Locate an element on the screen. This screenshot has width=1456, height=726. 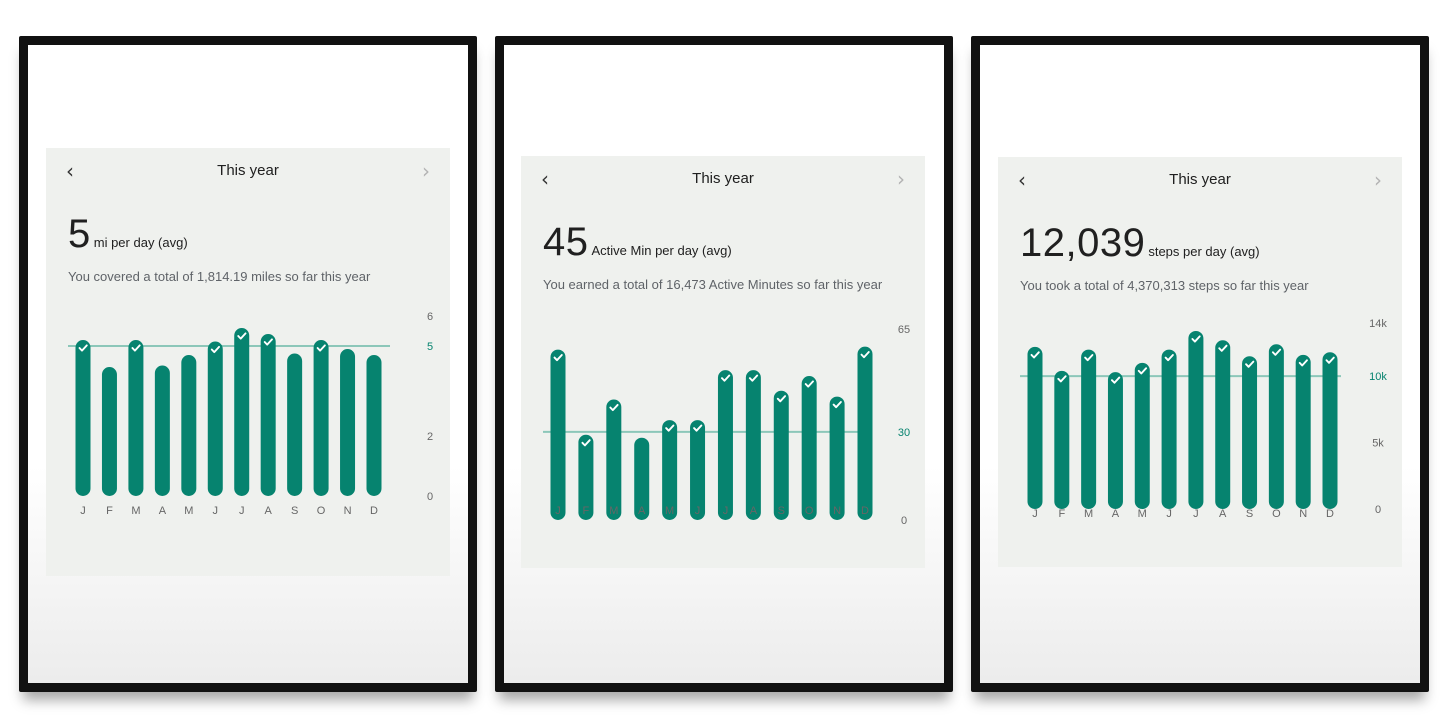
goal-label: 5 is located at coordinates (430, 347).